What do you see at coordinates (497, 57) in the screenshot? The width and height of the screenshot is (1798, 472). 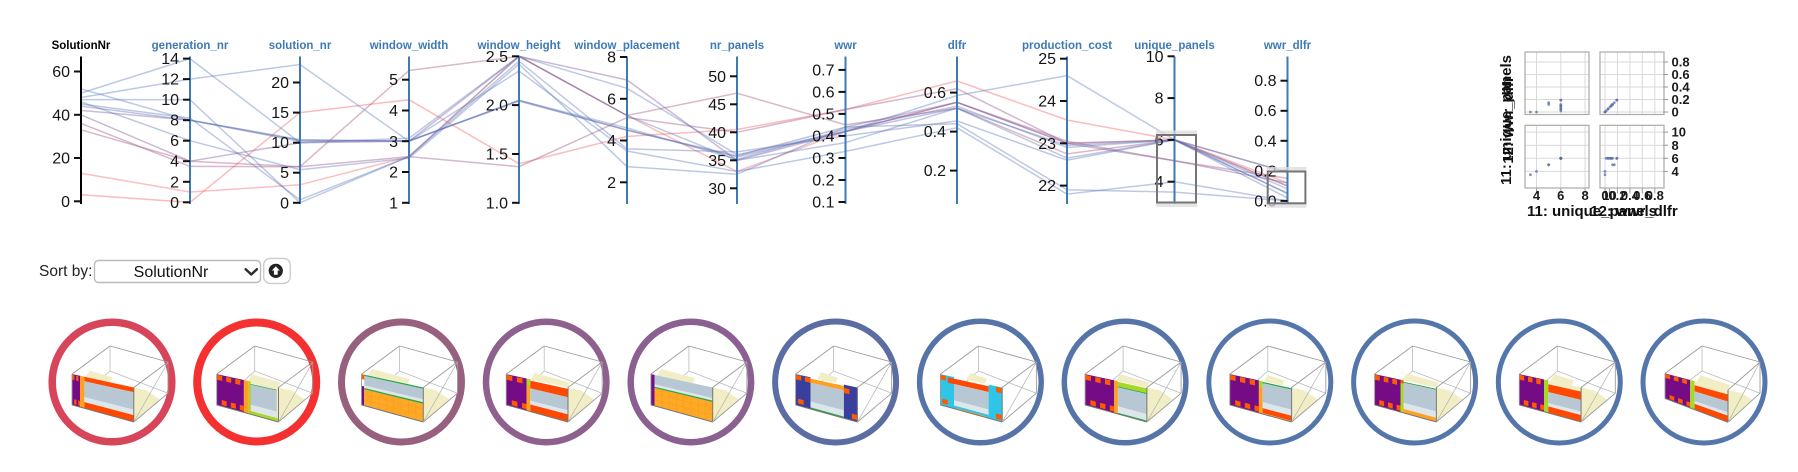 I see `svg-text: 2.5` at bounding box center [497, 57].